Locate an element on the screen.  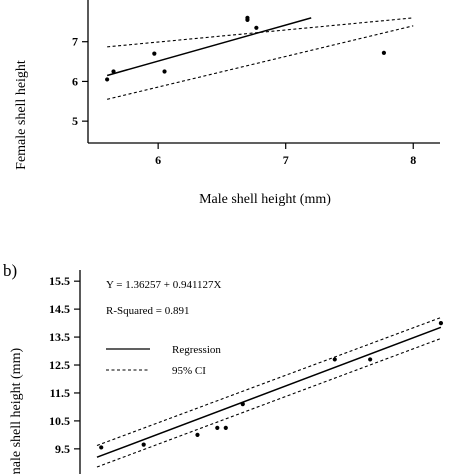
panel-a-ci-lower-line is located at coordinates (260, 62).